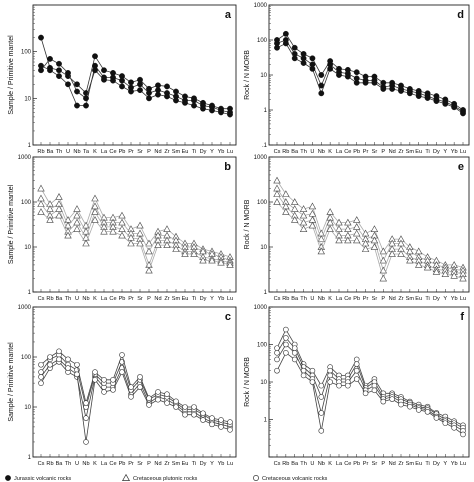 This screenshot has height=482, width=474. Describe the element at coordinates (418, 299) in the screenshot. I see `x-tick-label: Eu` at that location.